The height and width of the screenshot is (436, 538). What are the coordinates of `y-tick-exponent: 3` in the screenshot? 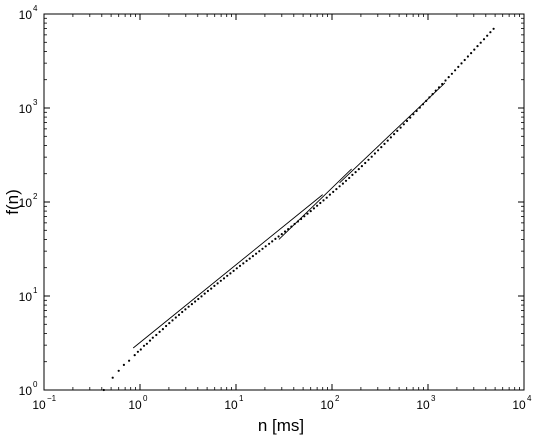 It's located at (35, 102).